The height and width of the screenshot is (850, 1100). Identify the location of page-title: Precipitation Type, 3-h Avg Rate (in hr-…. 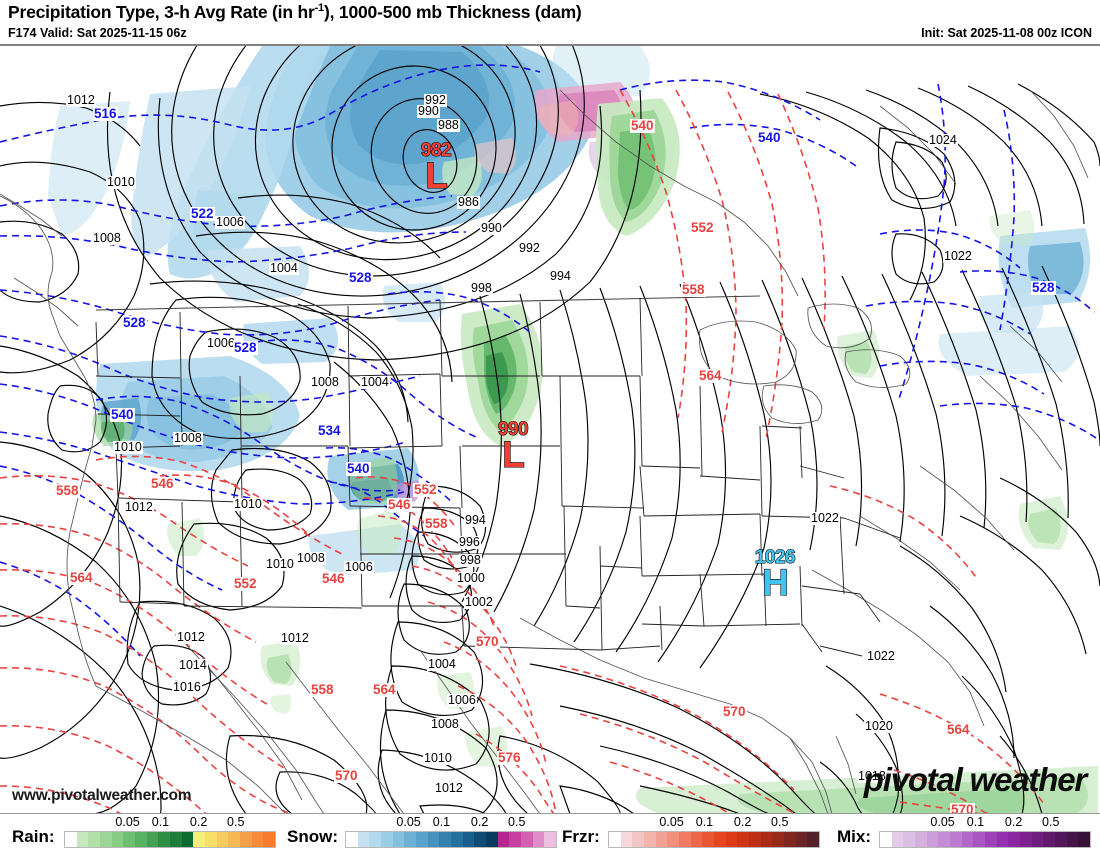
(295, 12).